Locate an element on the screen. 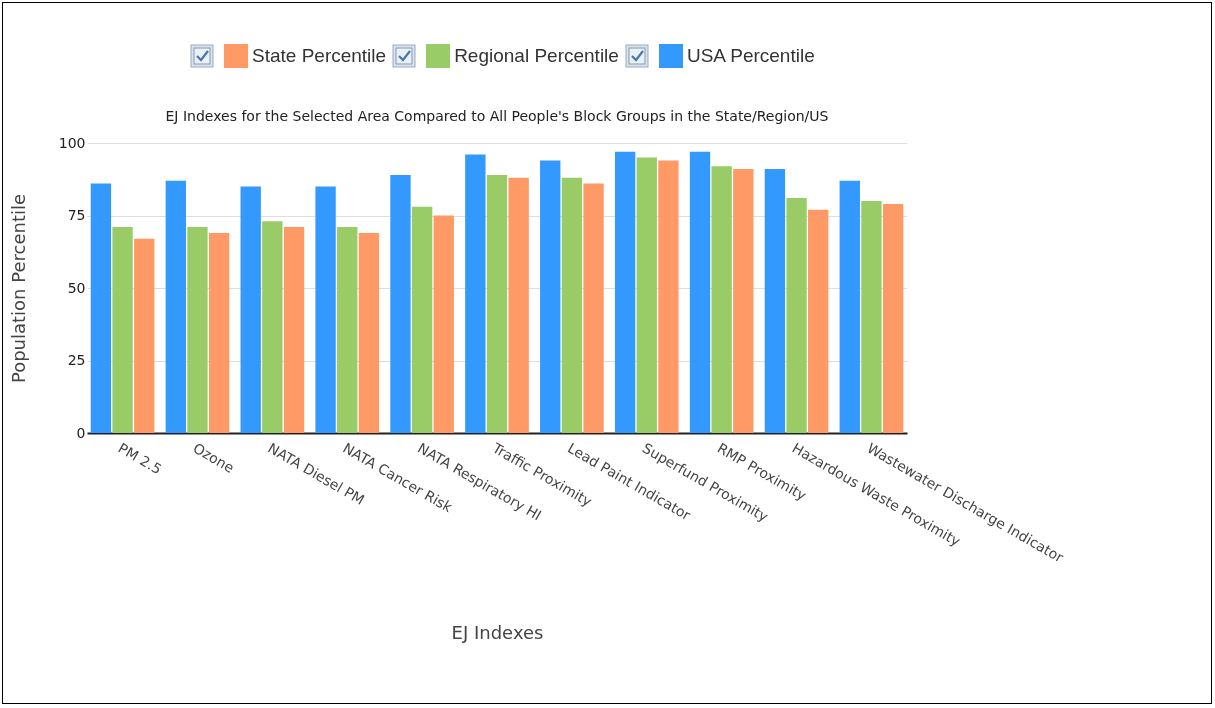 The height and width of the screenshot is (708, 1215). y-tick-label: 75 is located at coordinates (76, 215).